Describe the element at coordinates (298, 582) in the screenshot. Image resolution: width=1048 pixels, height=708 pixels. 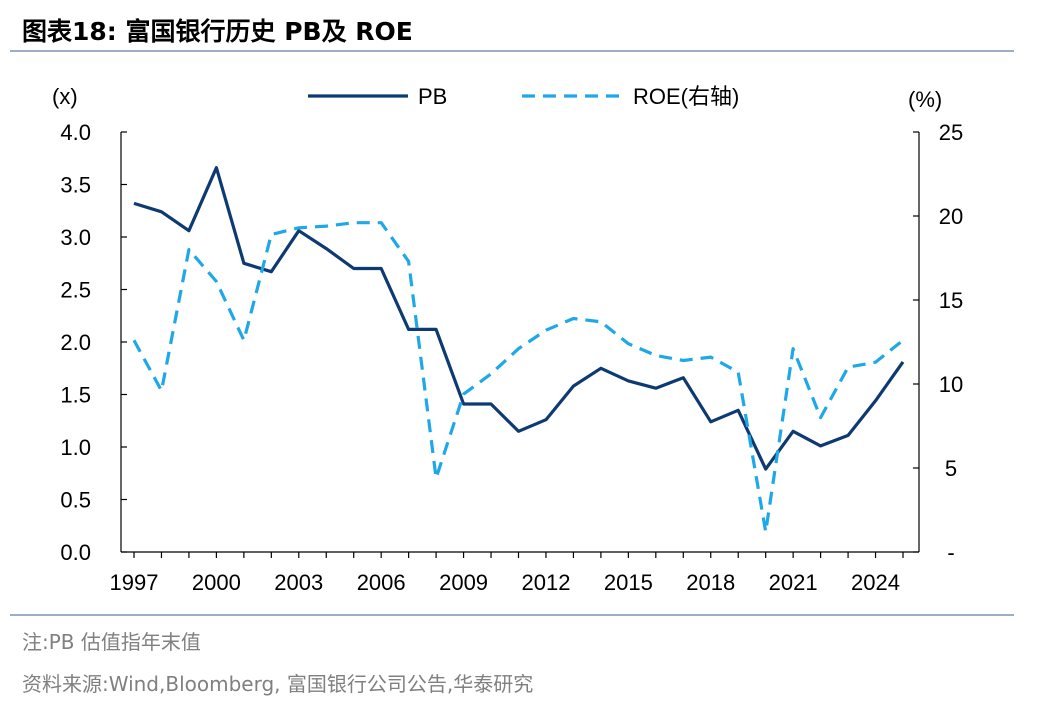
I see `x-tick-label: 2003` at that location.